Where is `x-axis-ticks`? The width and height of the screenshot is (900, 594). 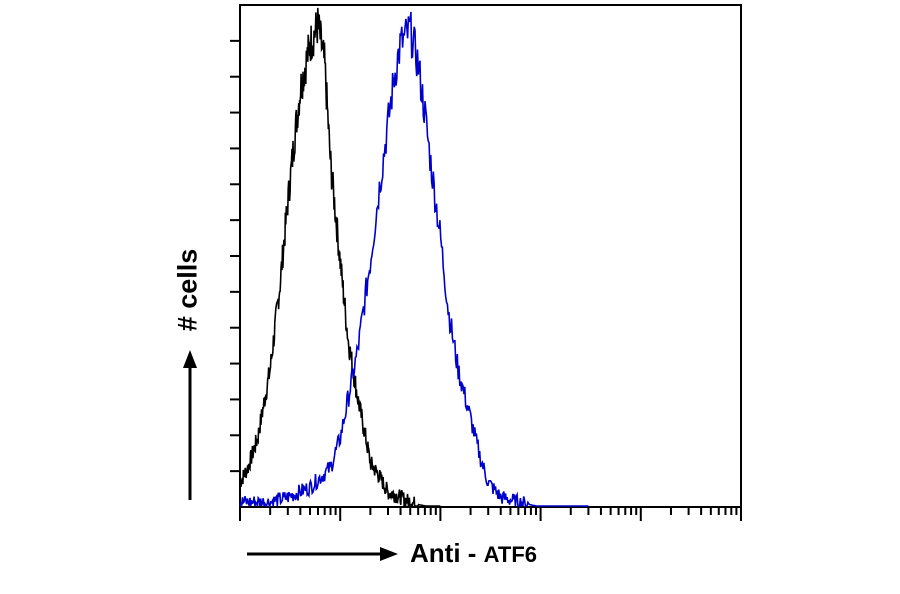
x-axis-ticks is located at coordinates (490, 514).